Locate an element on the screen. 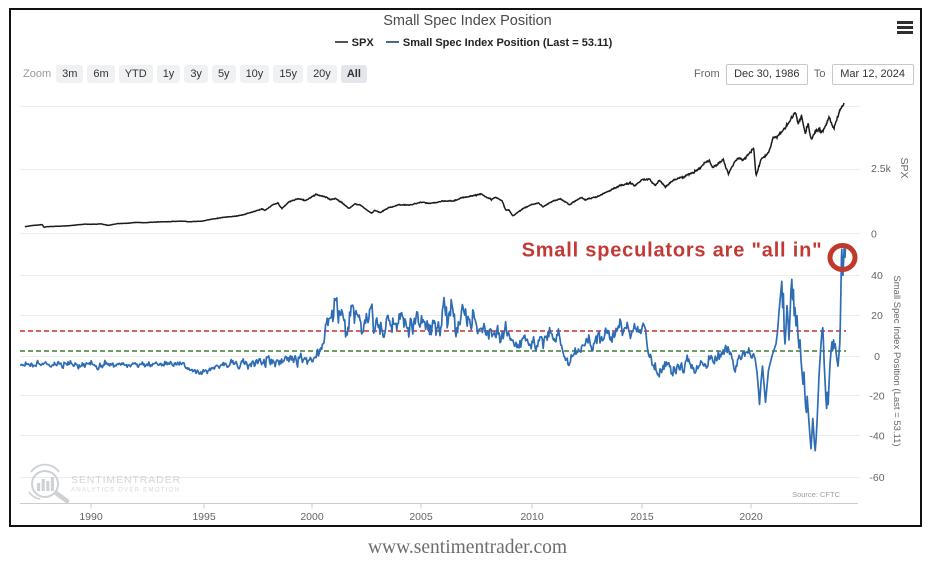 This screenshot has height=568, width=935. svg-text: 2020 is located at coordinates (751, 517).